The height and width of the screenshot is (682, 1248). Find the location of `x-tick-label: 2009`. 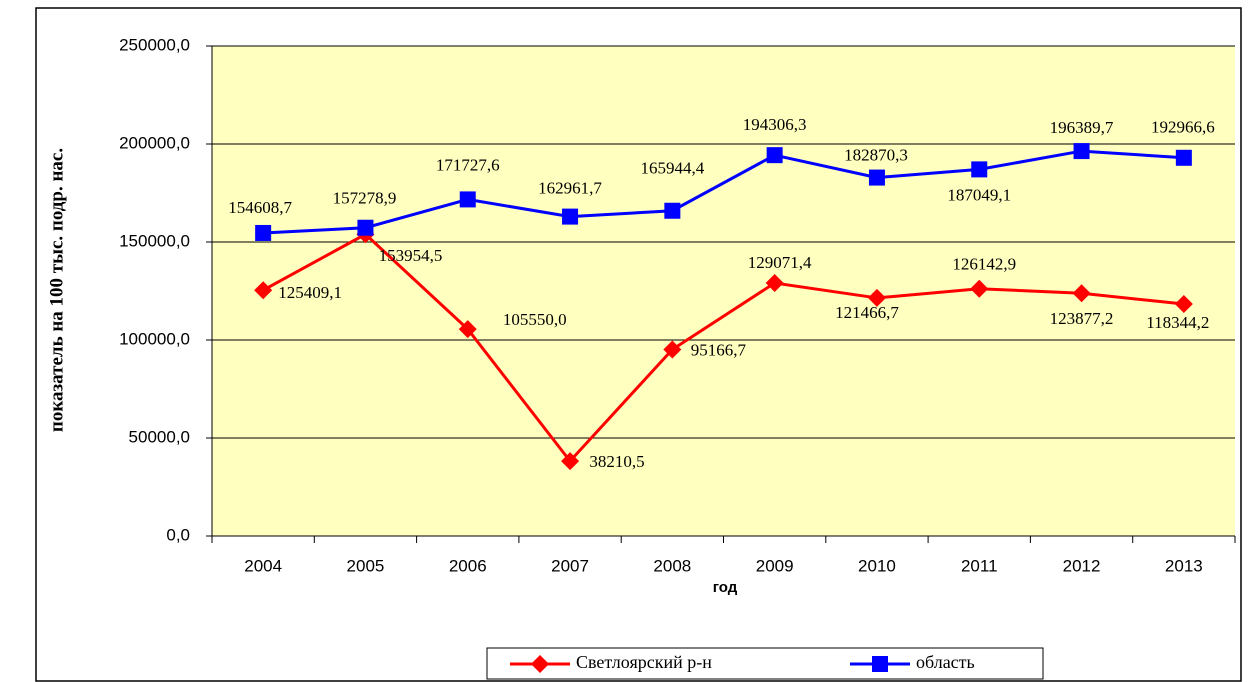

x-tick-label: 2009 is located at coordinates (775, 565).